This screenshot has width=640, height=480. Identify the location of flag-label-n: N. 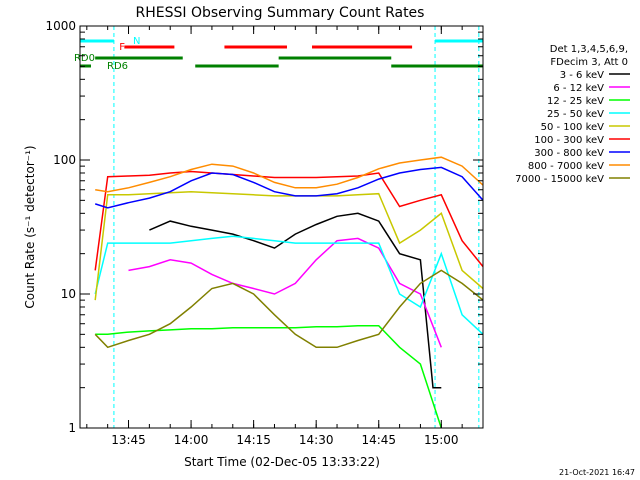
(136, 41).